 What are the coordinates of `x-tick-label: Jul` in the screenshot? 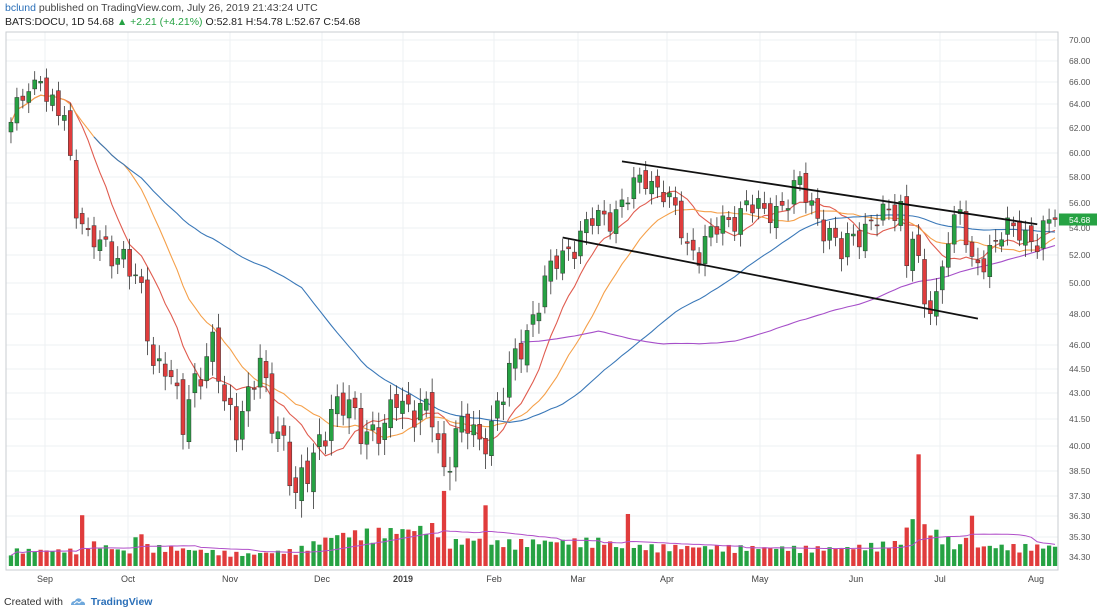 It's located at (940, 579).